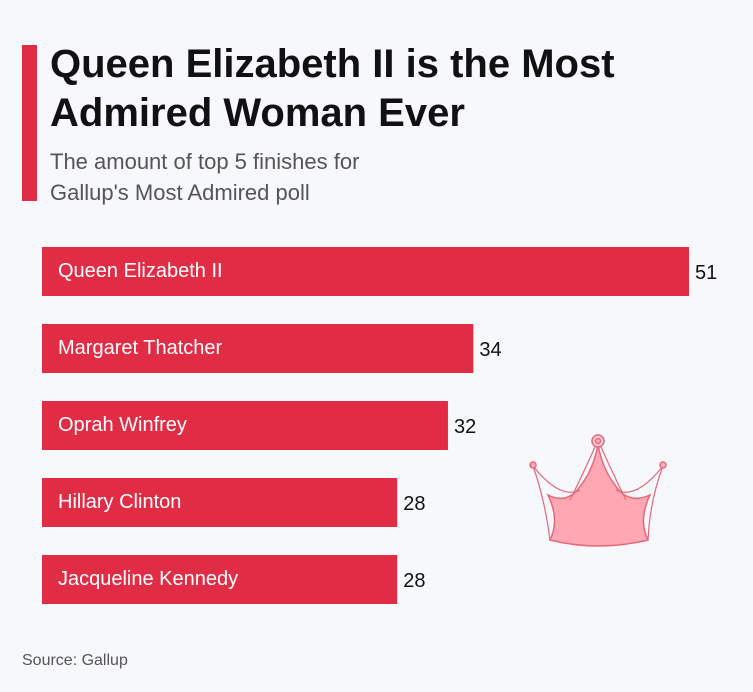 The width and height of the screenshot is (753, 692). What do you see at coordinates (465, 427) in the screenshot?
I see `value-label: 32` at bounding box center [465, 427].